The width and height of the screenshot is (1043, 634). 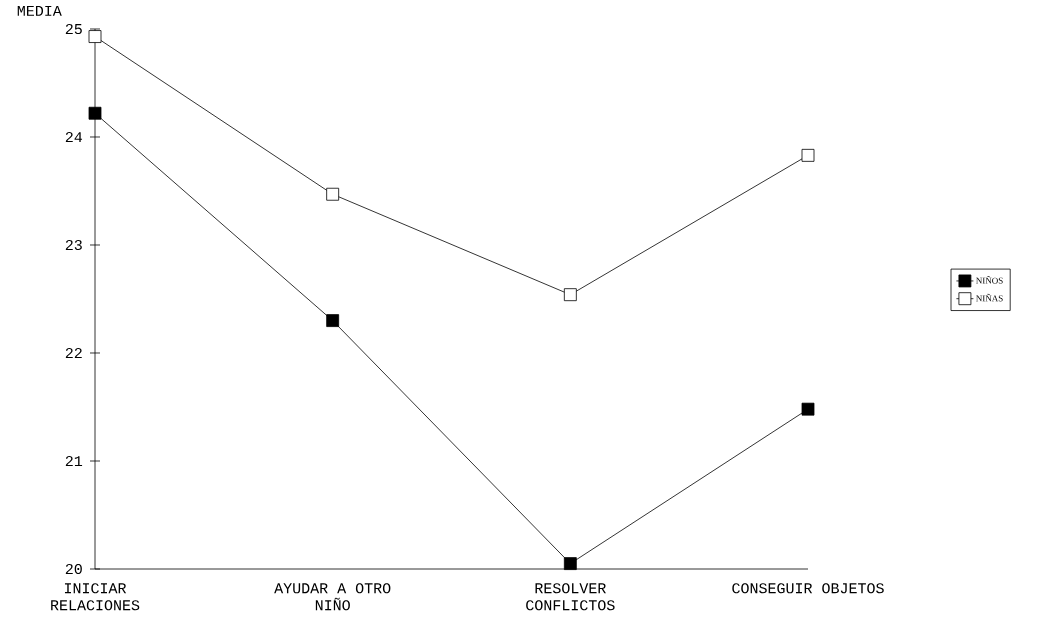 I want to click on x-tick-label: AYUDAR A OTRO NIÑO, so click(x=332, y=597).